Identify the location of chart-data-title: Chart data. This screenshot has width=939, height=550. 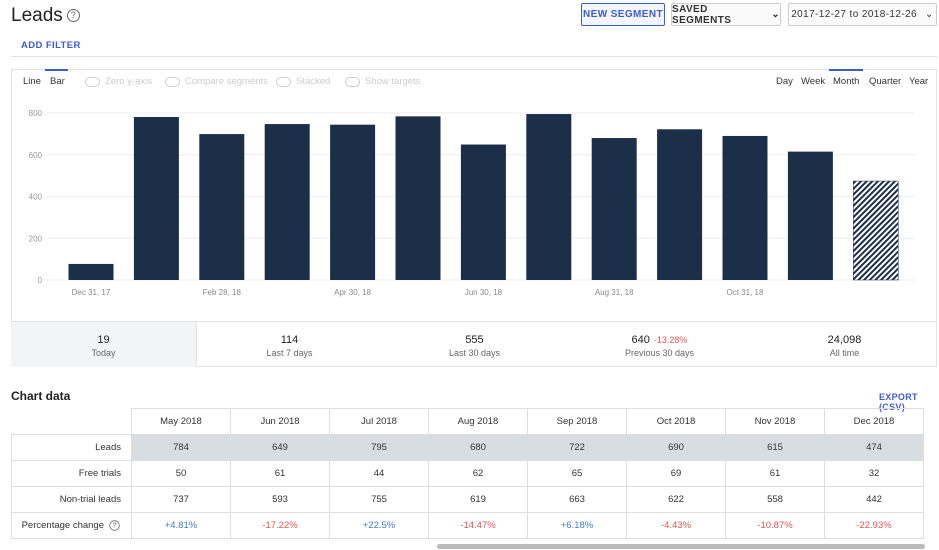
(41, 396).